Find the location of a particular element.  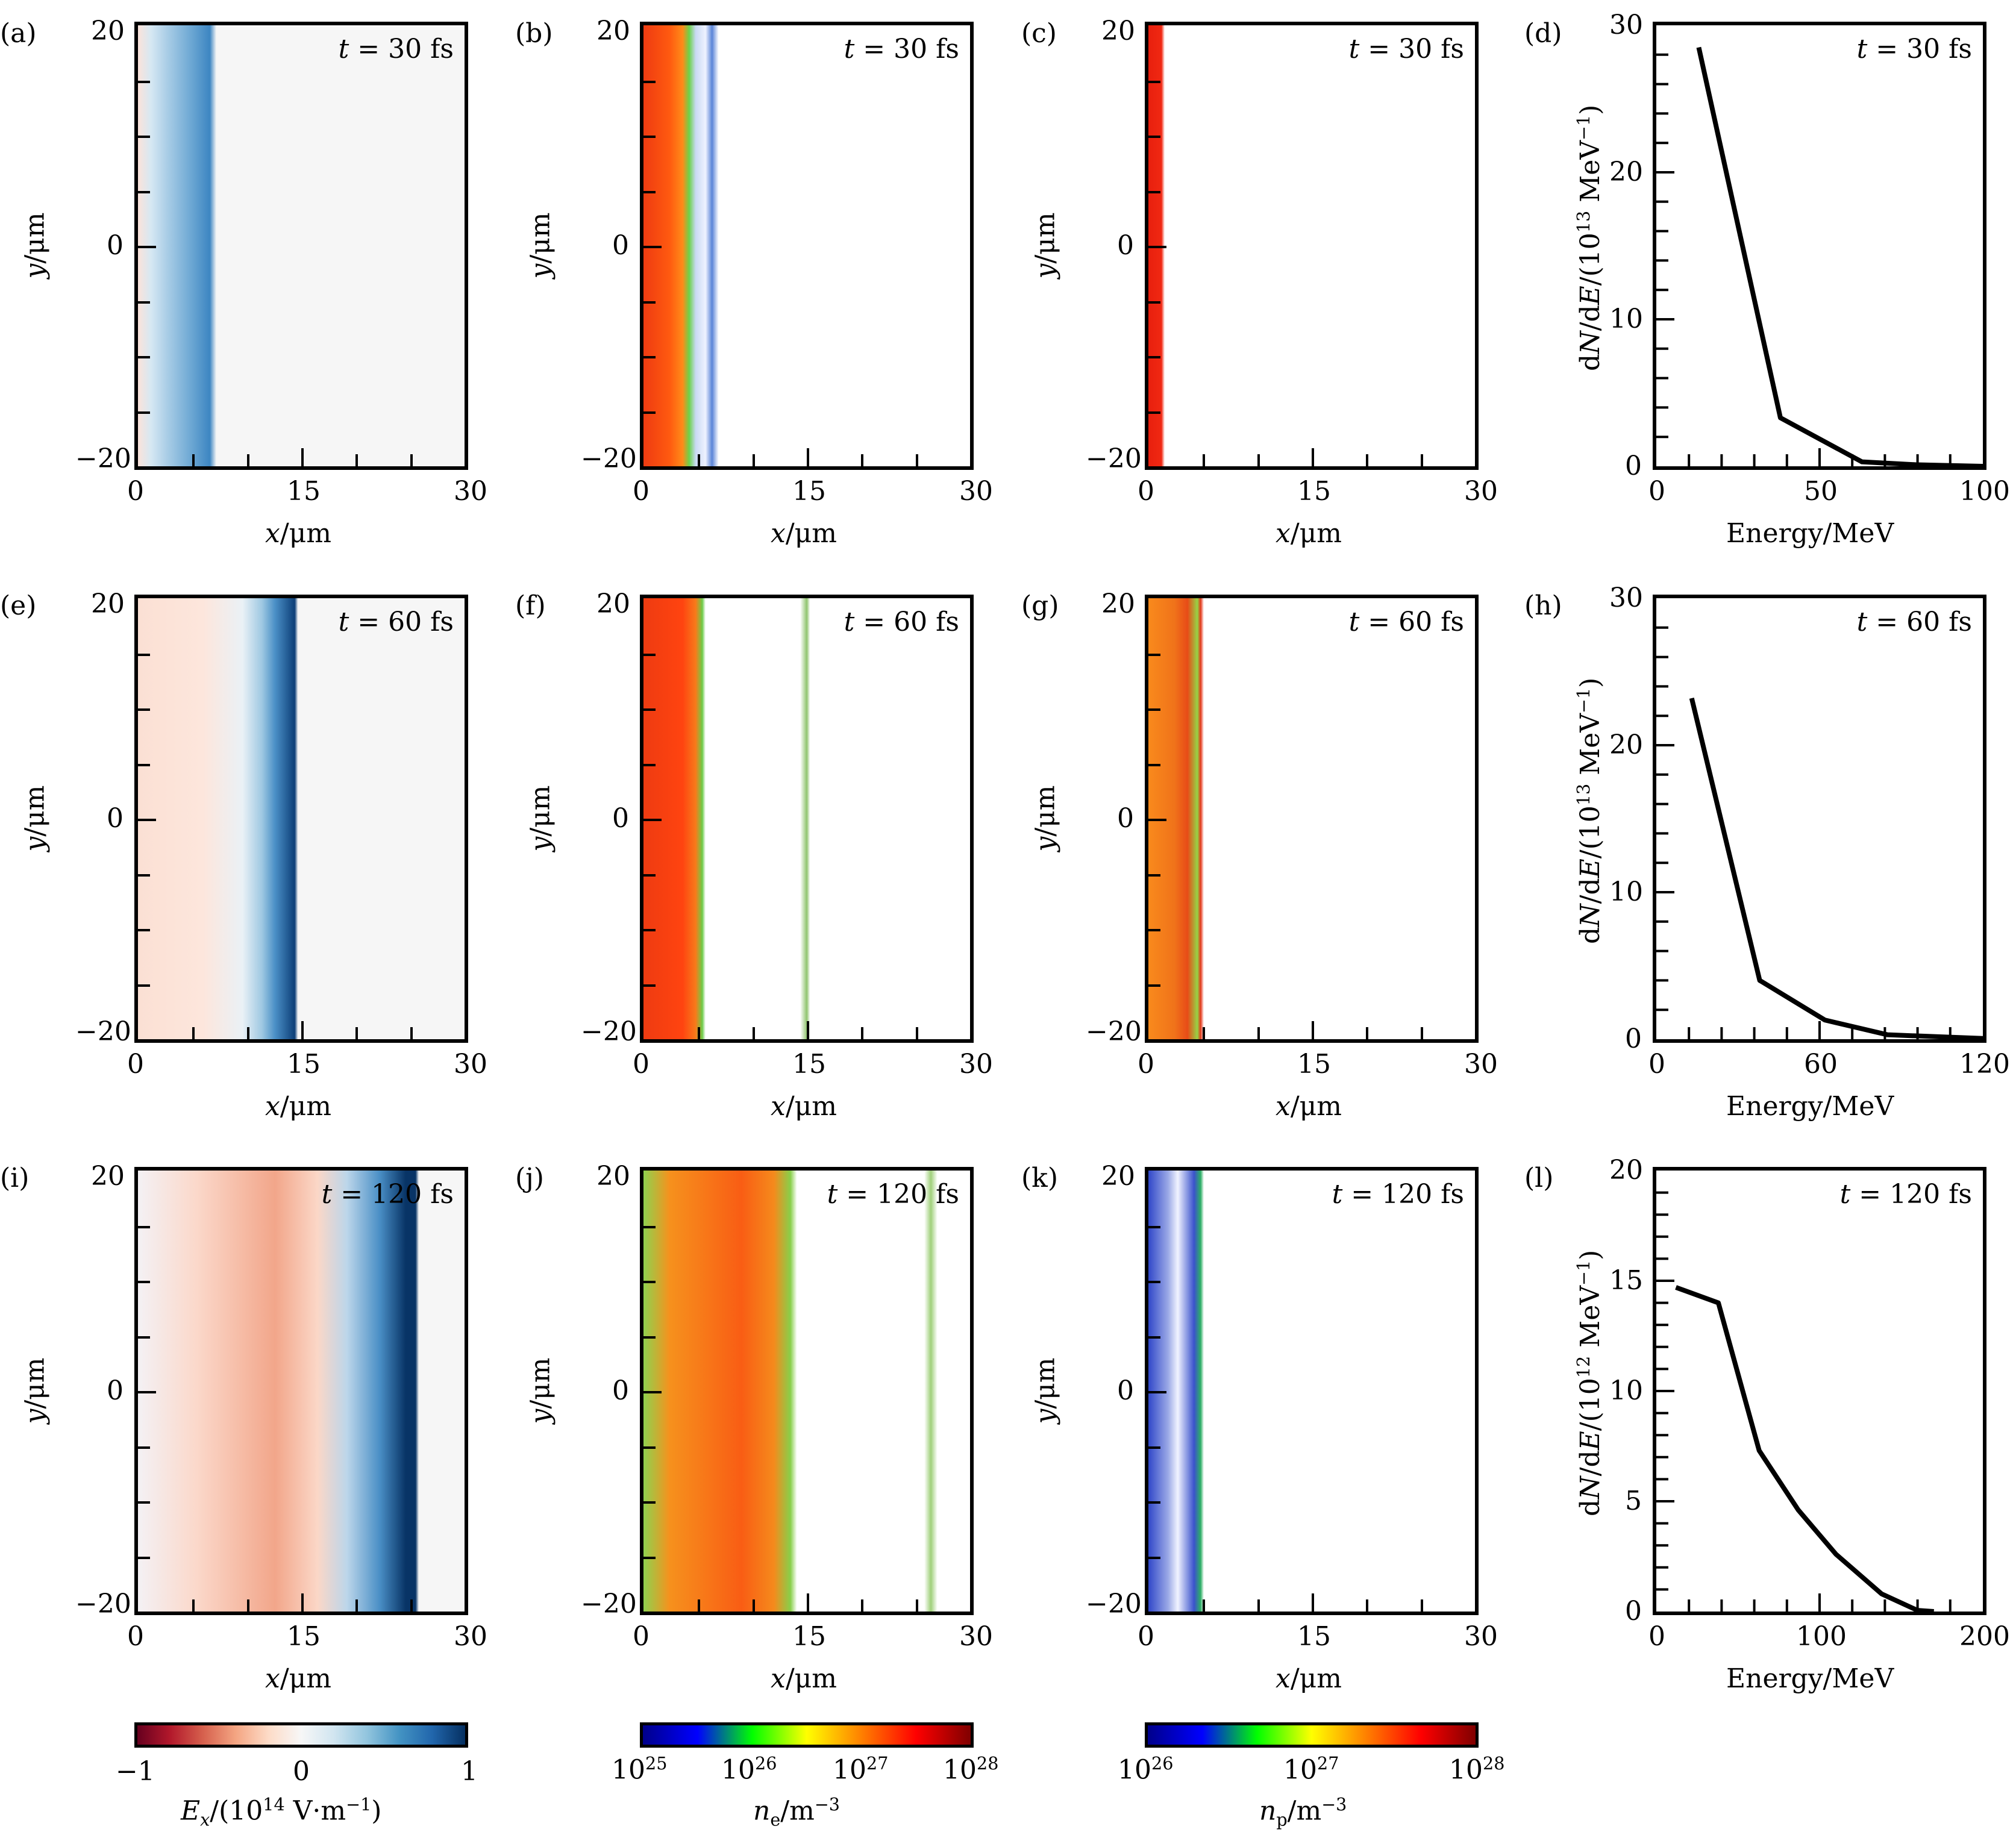

colorbar-np-tick: 1026 is located at coordinates (1146, 1769).